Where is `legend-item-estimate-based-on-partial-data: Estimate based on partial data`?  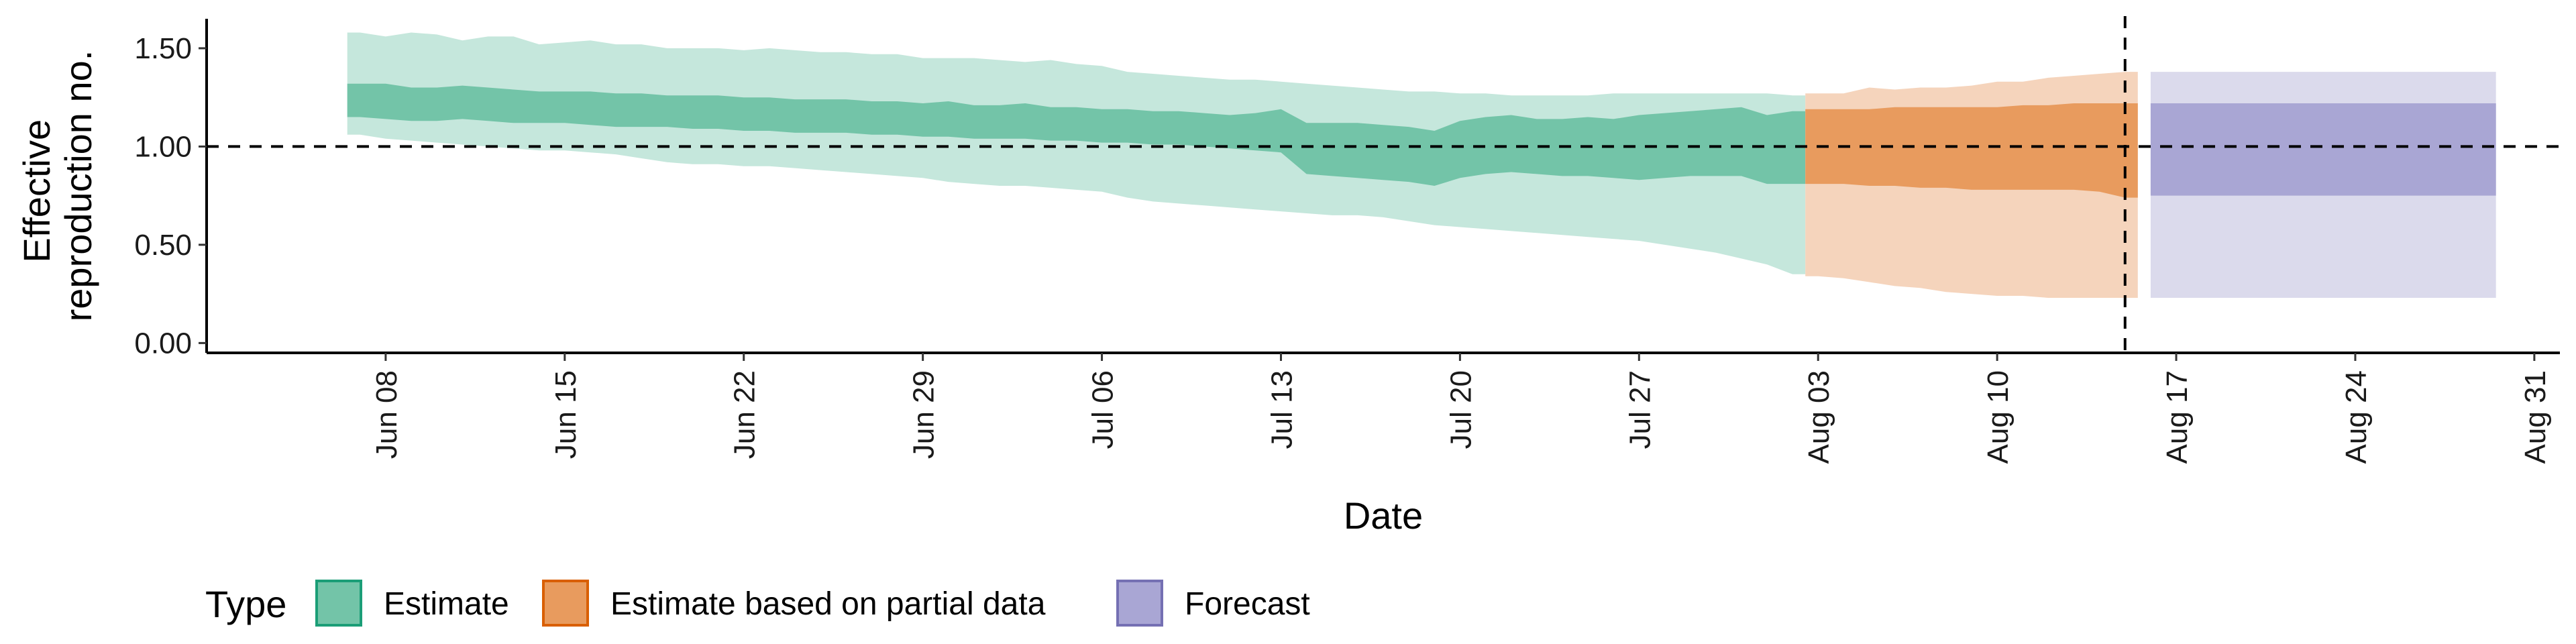
legend-item-estimate-based-on-partial-data: Estimate based on partial data is located at coordinates (794, 603).